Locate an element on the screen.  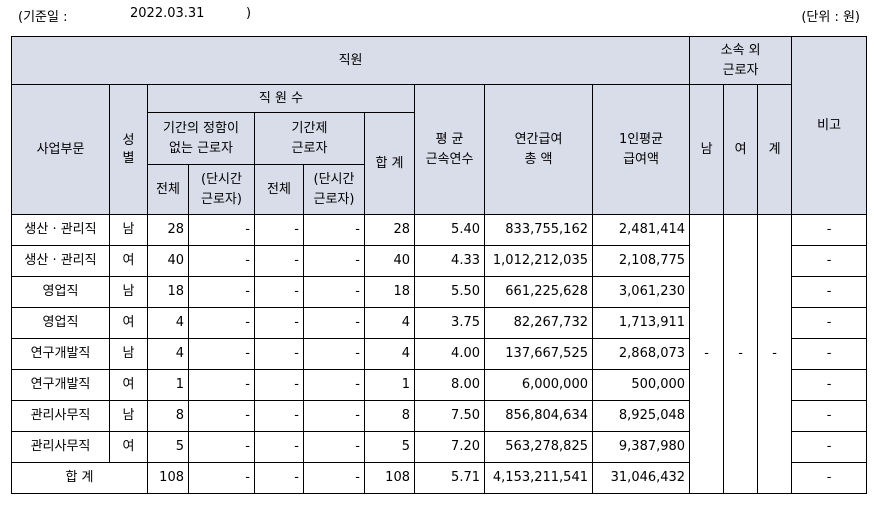
total-row: 합 계 108- - -108 5.71 4,153,211,541 31,046,432- is located at coordinates (439, 478).